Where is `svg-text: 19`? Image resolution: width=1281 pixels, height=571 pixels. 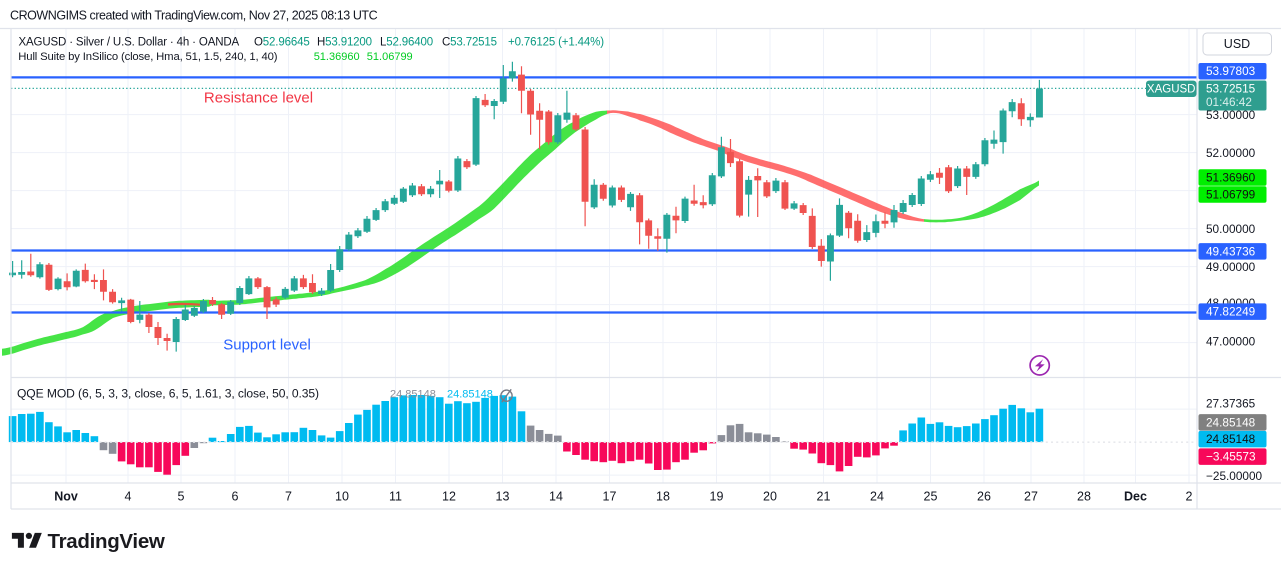 svg-text: 19 is located at coordinates (717, 497).